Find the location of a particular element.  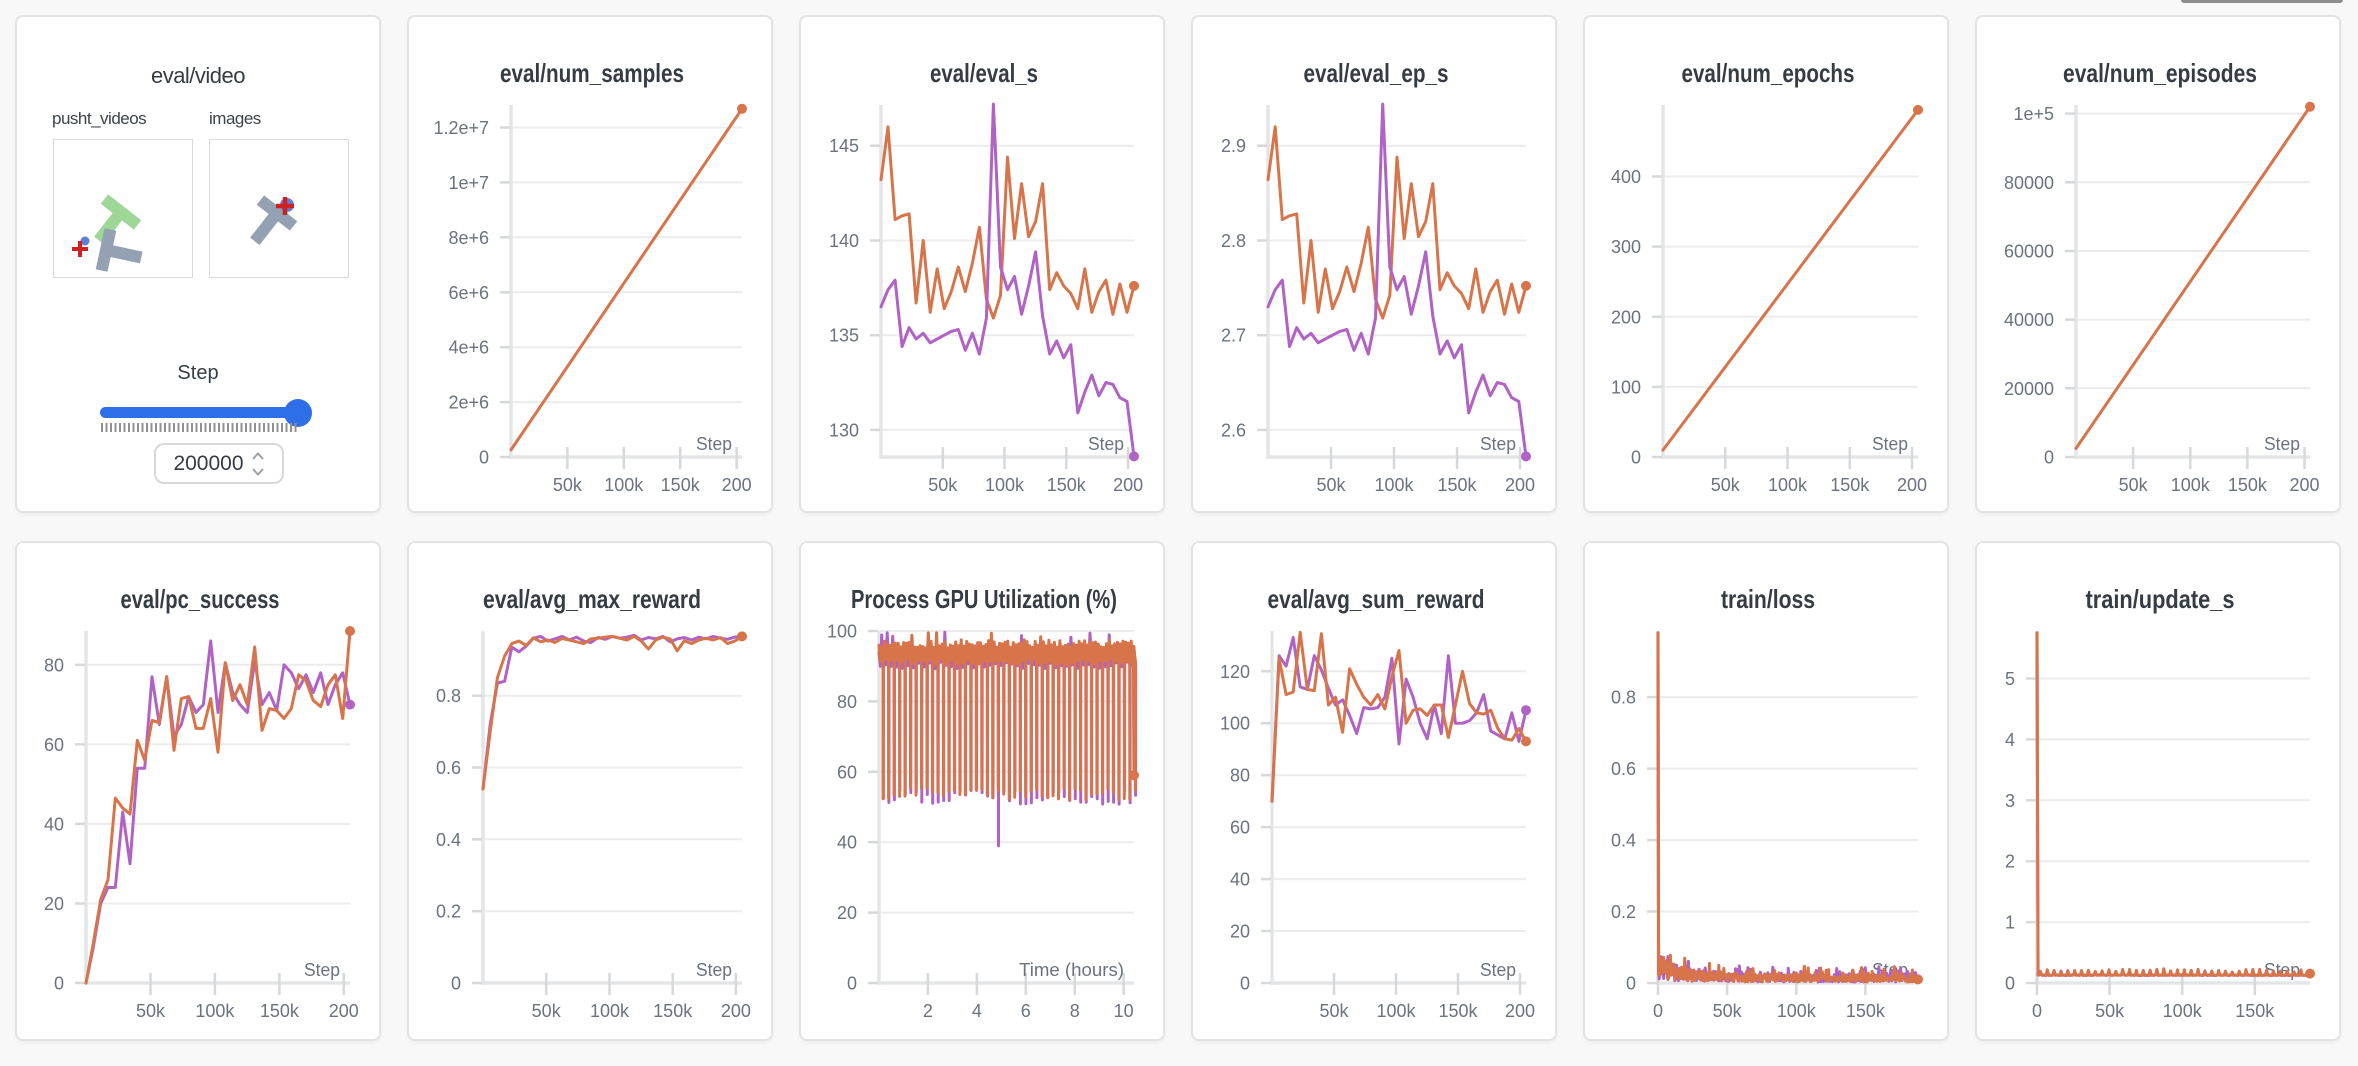

svg-text: 1.2e+7 is located at coordinates (461, 128).